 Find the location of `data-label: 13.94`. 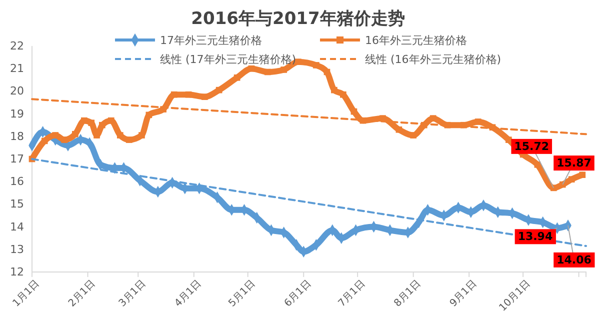

data-label: 13.94 is located at coordinates (535, 237).